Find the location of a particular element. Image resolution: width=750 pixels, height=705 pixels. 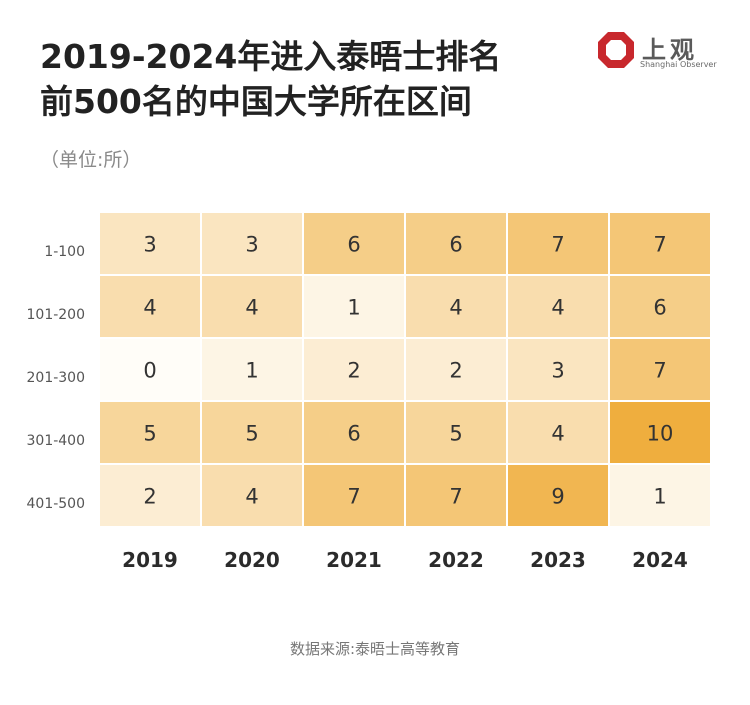

x-tick-label: 2020 is located at coordinates (252, 560).